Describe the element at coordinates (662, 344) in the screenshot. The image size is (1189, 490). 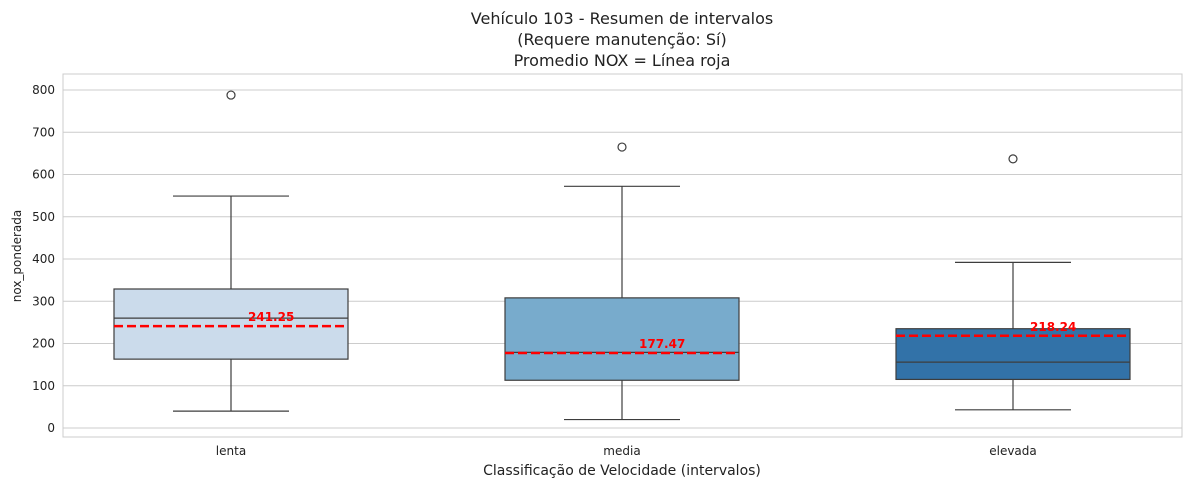
I see `mean-value-label: 177.47` at that location.